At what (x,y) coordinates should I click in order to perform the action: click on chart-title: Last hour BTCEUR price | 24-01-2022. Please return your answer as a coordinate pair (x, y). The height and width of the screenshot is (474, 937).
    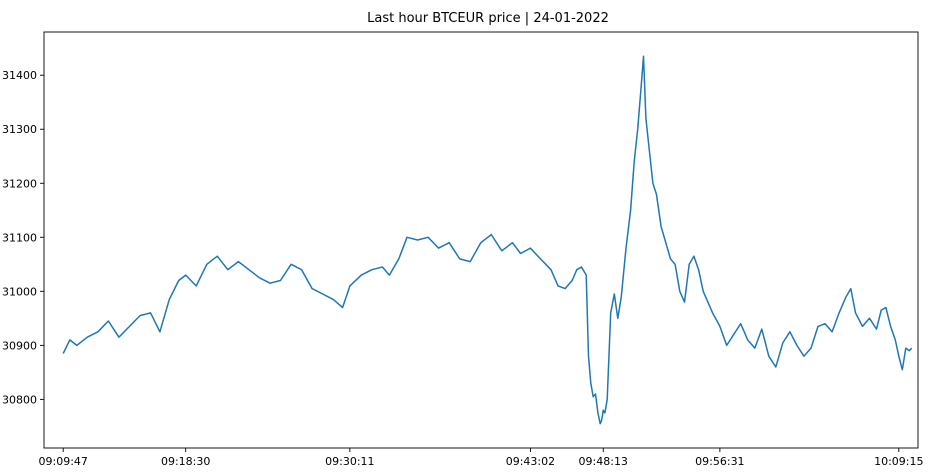
    Looking at the image, I should click on (488, 18).